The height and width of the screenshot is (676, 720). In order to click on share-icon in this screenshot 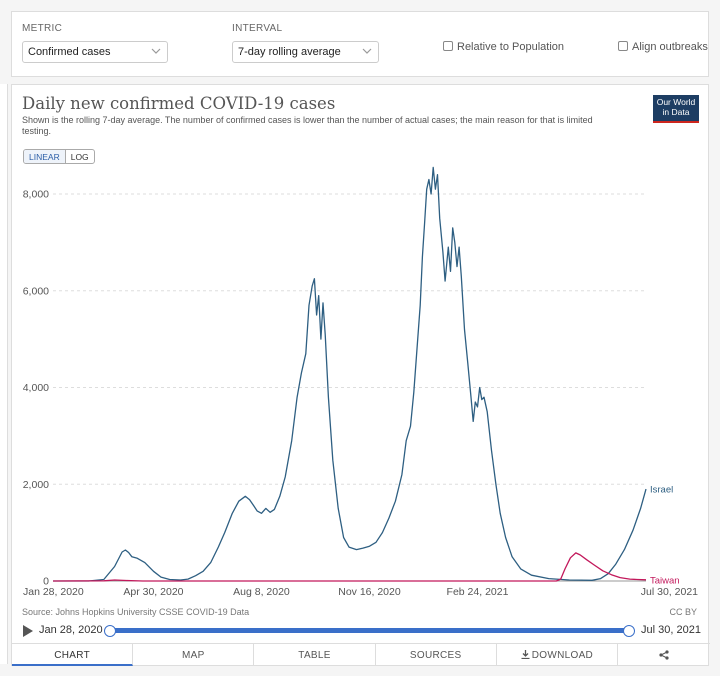, I will do `click(664, 655)`.